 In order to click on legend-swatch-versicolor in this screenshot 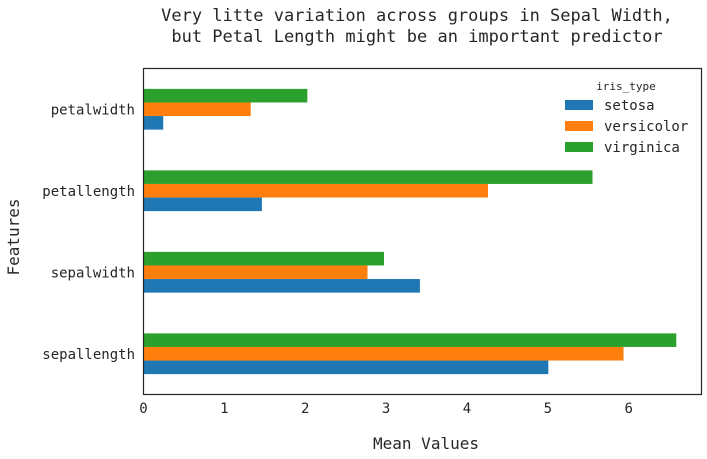, I will do `click(579, 126)`.